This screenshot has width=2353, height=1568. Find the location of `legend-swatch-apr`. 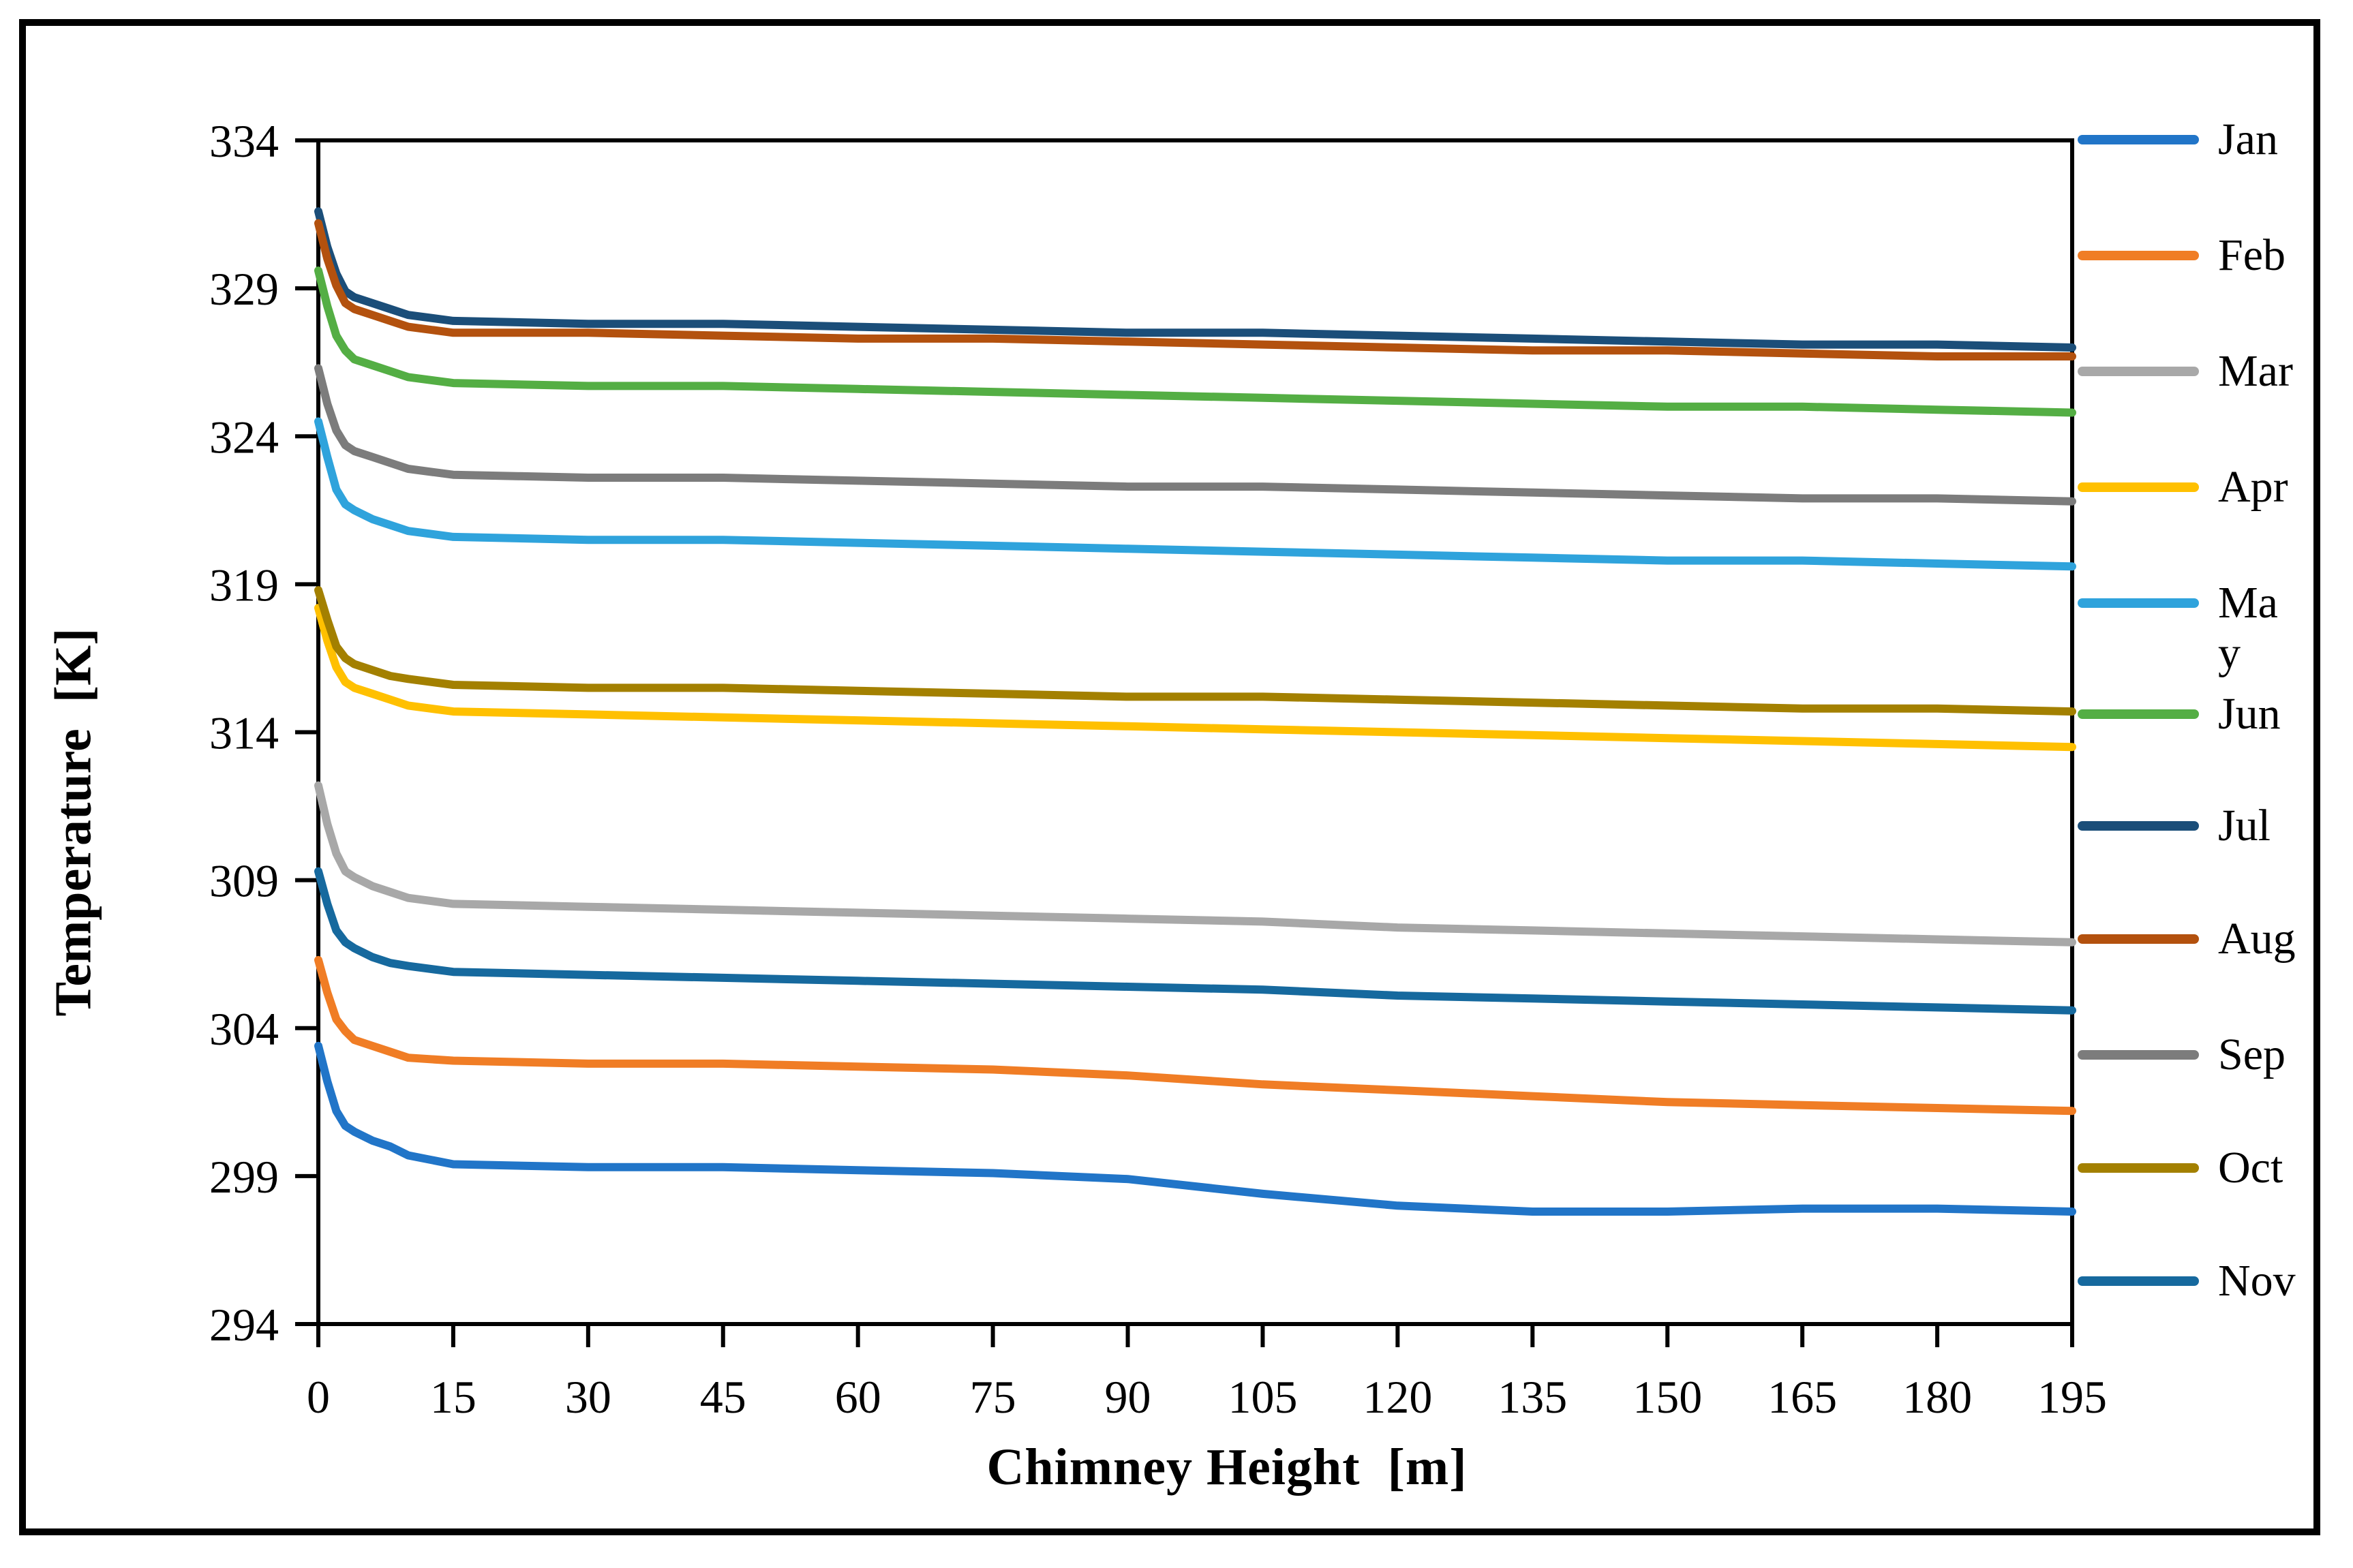

legend-swatch-apr is located at coordinates (2139, 487).